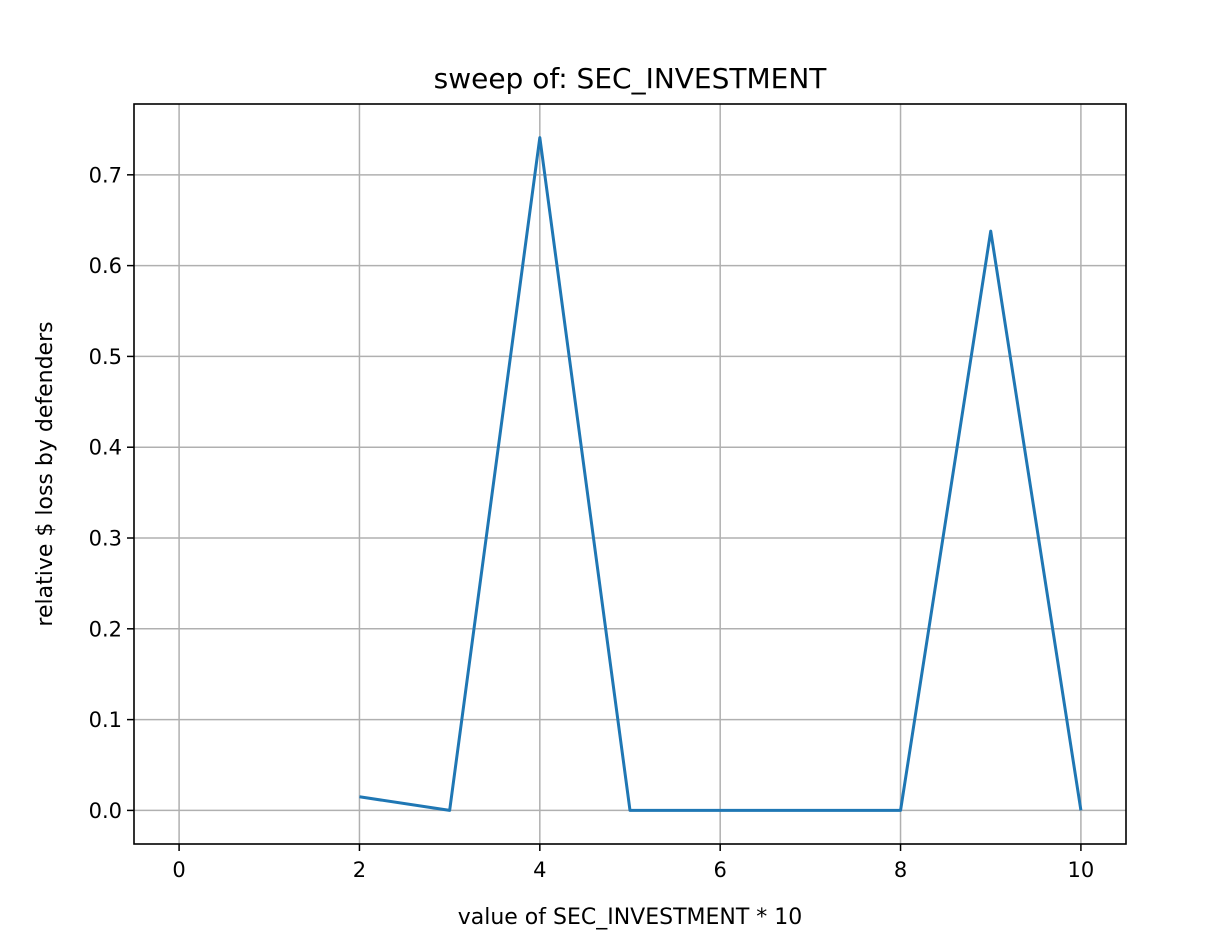  Describe the element at coordinates (359, 870) in the screenshot. I see `x-tick-label: 2` at that location.